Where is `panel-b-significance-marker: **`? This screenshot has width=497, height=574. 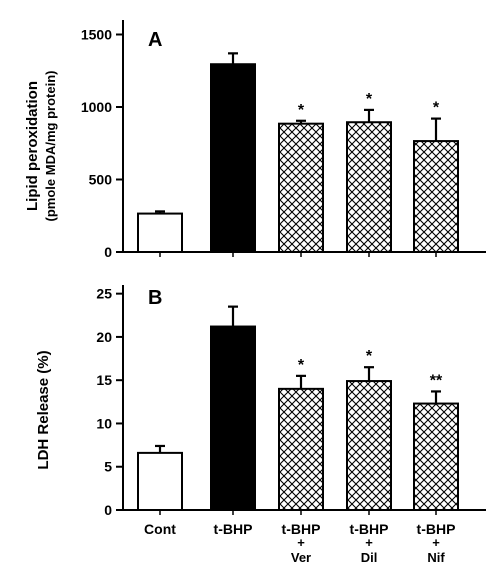 panel-b-significance-marker: ** is located at coordinates (436, 380).